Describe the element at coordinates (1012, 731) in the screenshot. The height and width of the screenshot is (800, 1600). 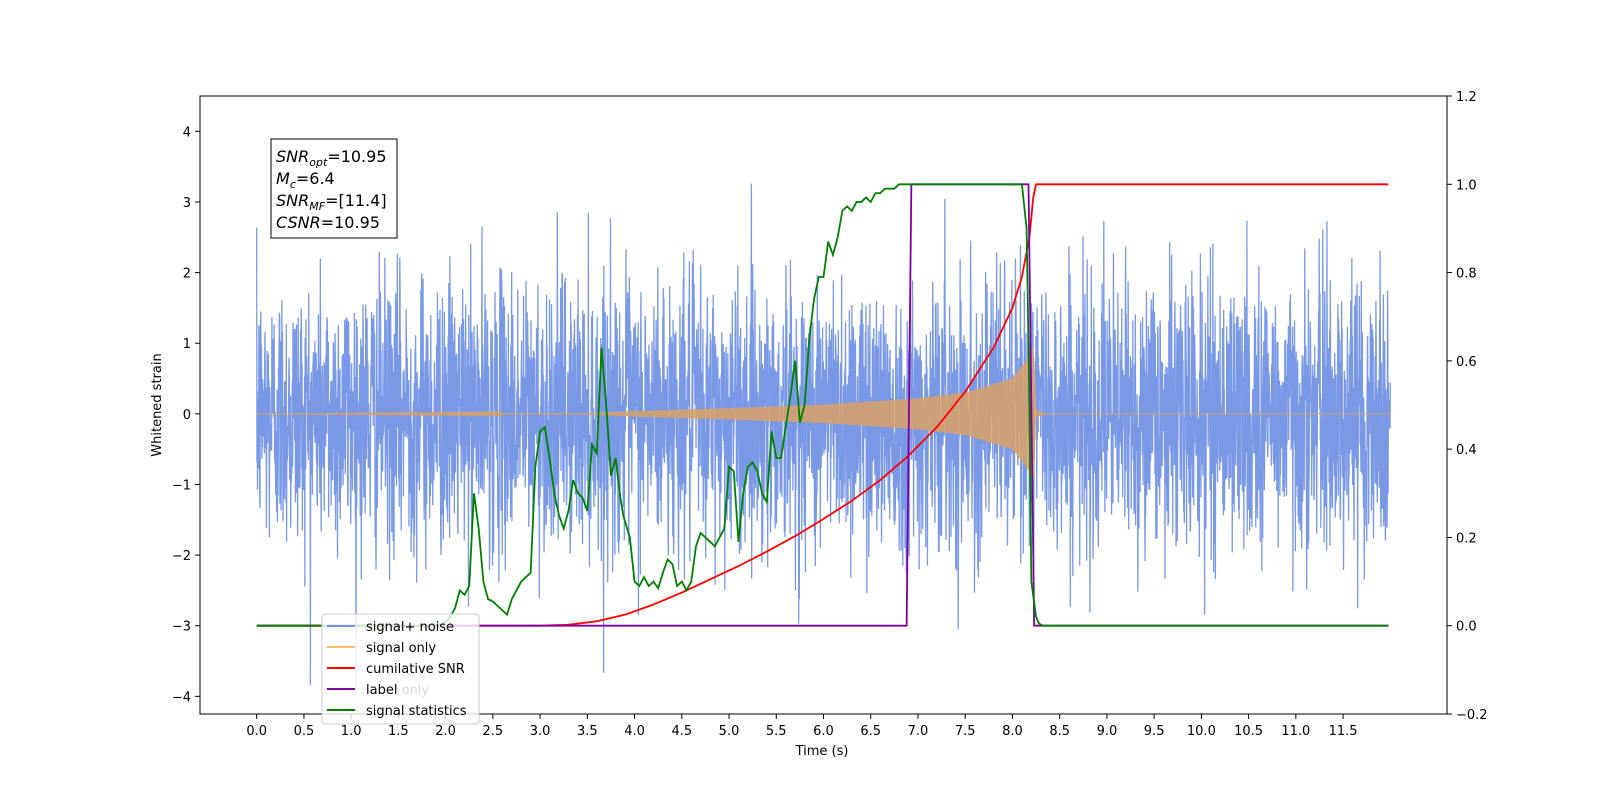
I see `x-tick-label: 8.0` at that location.